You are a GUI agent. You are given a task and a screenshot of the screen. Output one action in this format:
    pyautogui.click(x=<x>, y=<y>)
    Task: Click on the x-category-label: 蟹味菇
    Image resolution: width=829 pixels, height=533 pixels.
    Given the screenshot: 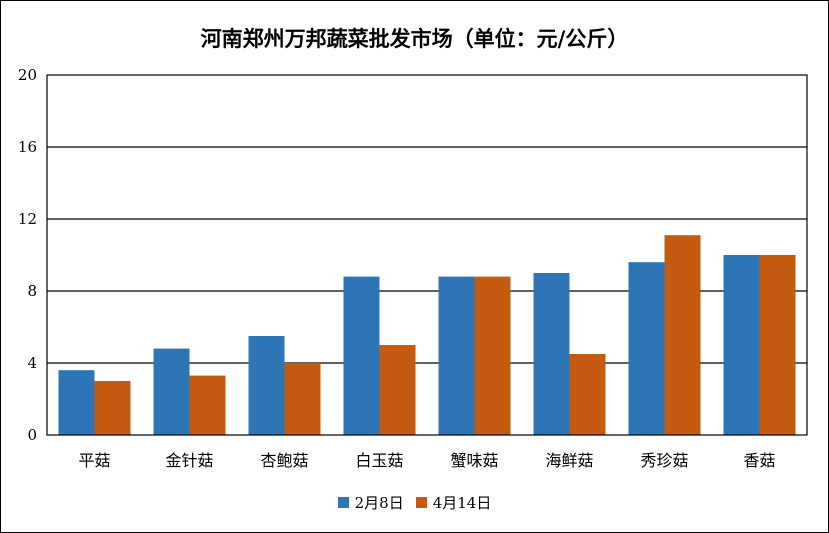 What is the action you would take?
    pyautogui.click(x=474, y=460)
    